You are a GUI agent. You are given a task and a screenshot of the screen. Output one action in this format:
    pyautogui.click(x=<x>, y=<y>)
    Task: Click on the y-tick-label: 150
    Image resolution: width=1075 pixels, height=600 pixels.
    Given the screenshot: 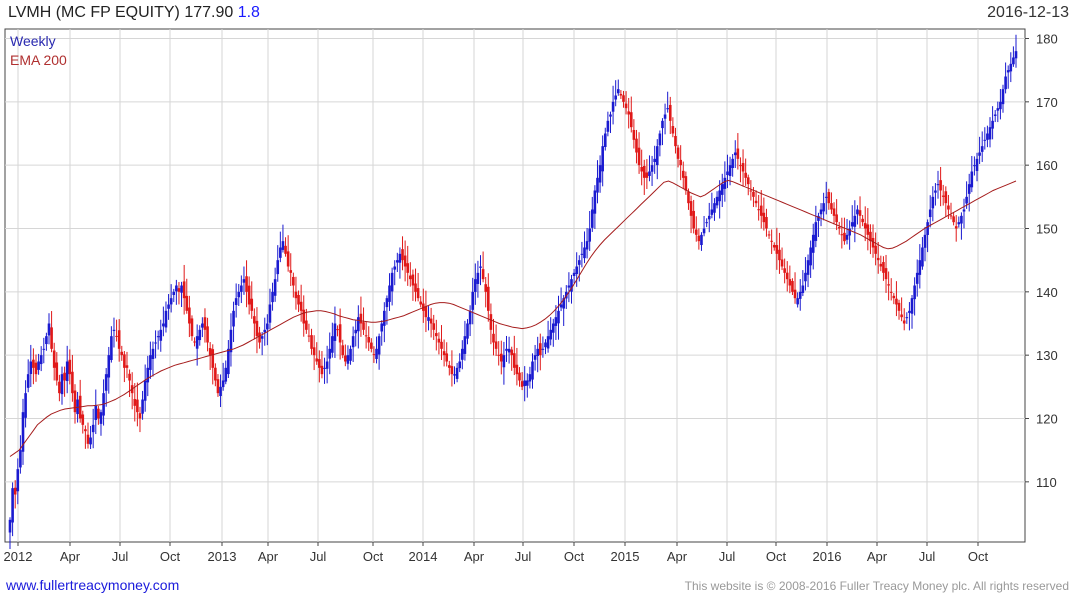 What is the action you would take?
    pyautogui.click(x=1047, y=229)
    